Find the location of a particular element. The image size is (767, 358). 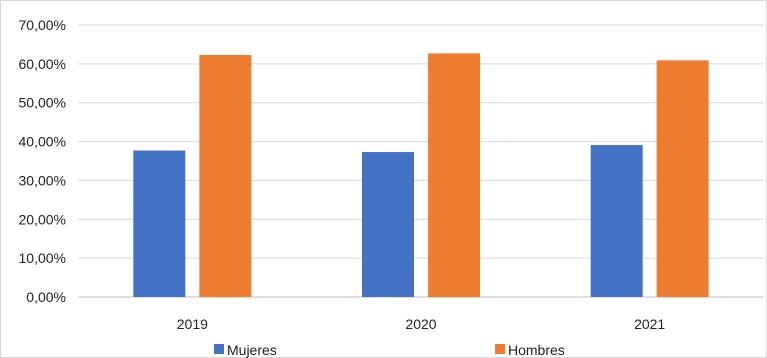

legend: Mujeres Hombres is located at coordinates (389, 350).